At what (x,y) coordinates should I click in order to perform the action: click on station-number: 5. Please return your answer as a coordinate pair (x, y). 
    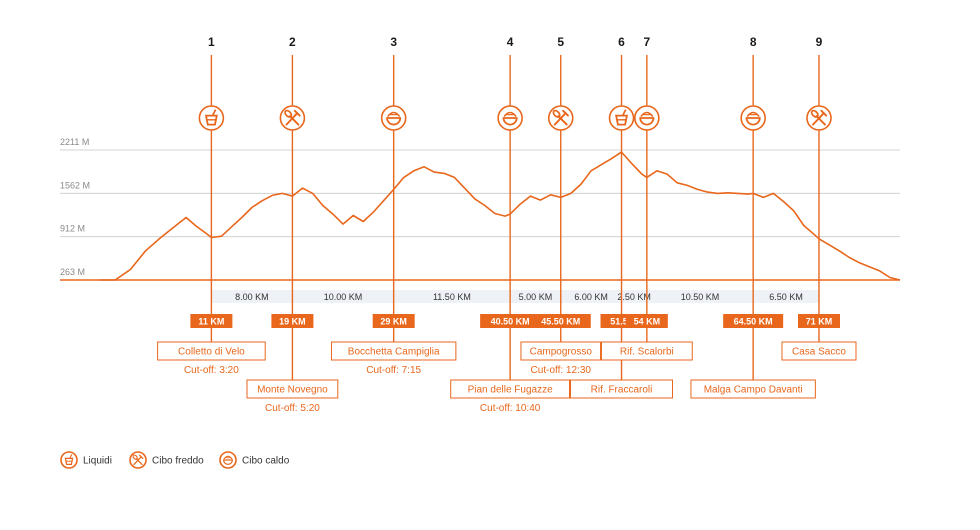
    Looking at the image, I should click on (560, 42).